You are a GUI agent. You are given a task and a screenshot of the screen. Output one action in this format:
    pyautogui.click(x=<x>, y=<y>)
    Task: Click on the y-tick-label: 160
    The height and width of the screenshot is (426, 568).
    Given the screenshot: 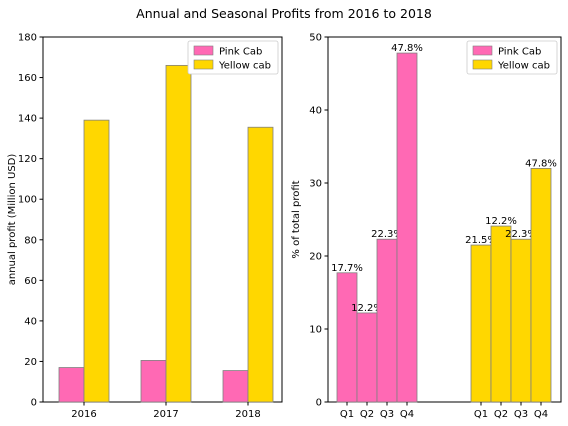 What is the action you would take?
    pyautogui.click(x=27, y=78)
    